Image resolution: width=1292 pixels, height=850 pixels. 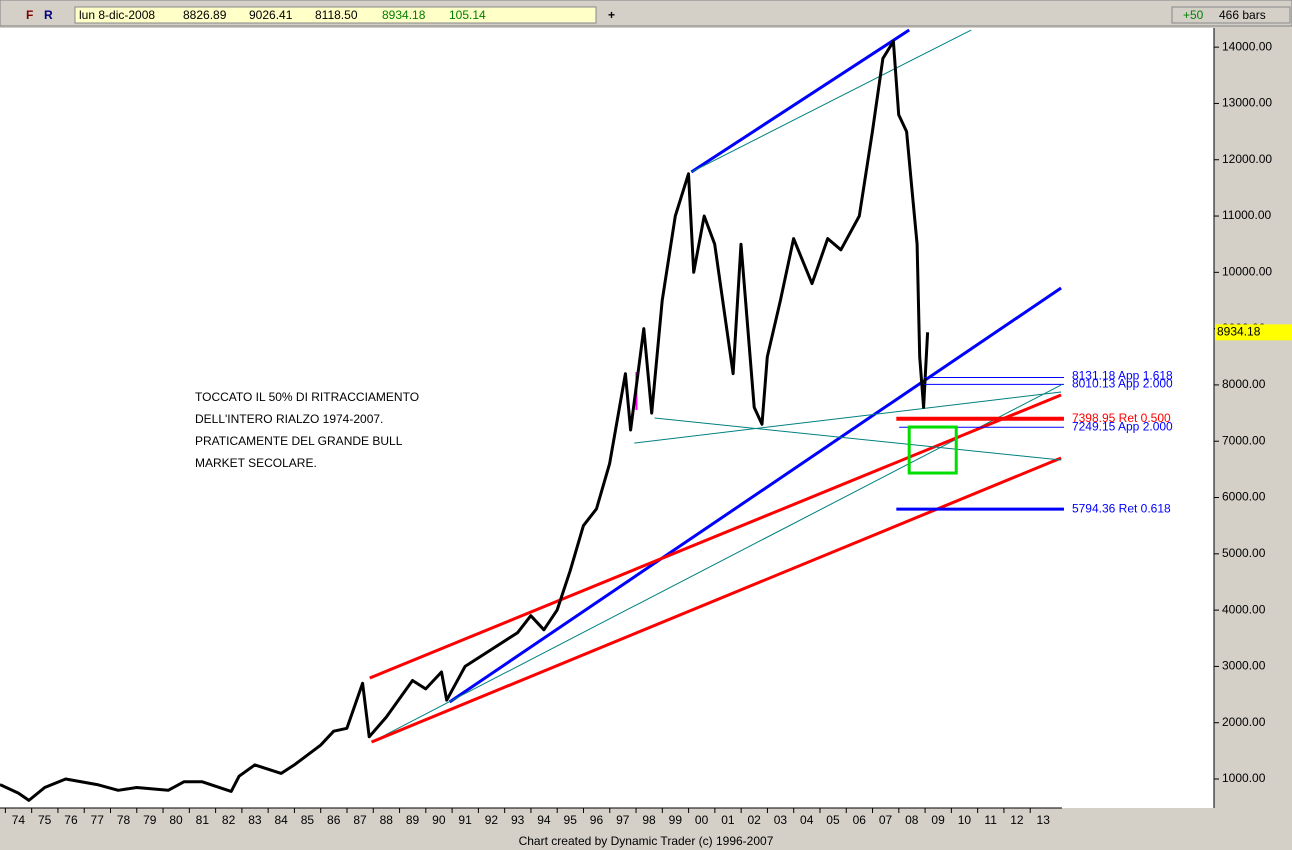 I want to click on level-label: 8131.18 App 1.618, so click(x=1122, y=376).